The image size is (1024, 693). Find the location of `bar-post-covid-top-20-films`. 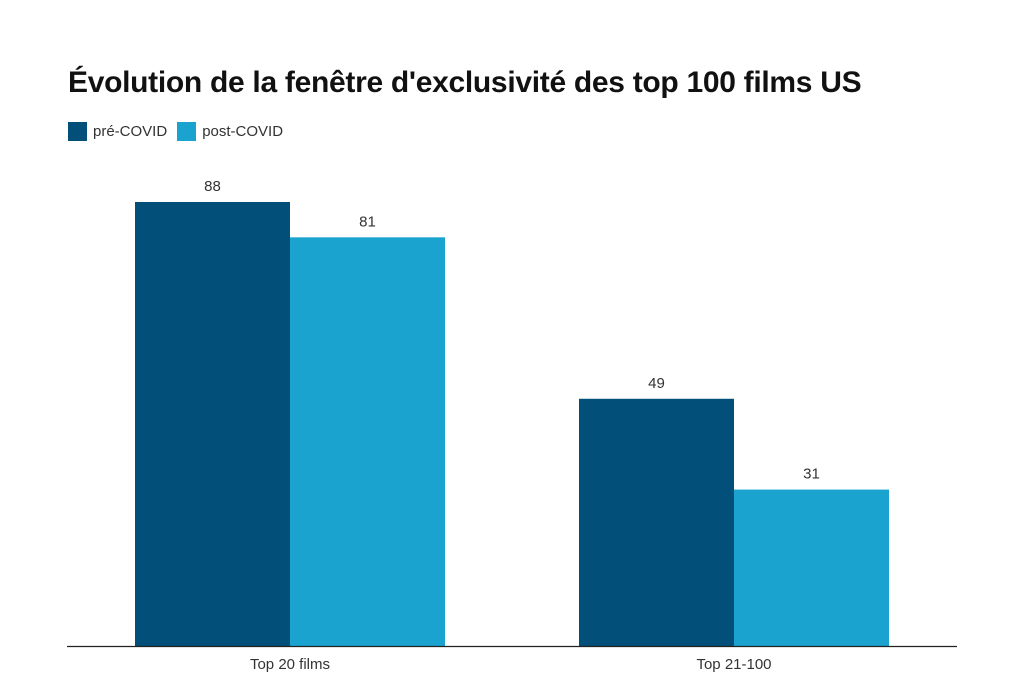

bar-post-covid-top-20-films is located at coordinates (367, 441).